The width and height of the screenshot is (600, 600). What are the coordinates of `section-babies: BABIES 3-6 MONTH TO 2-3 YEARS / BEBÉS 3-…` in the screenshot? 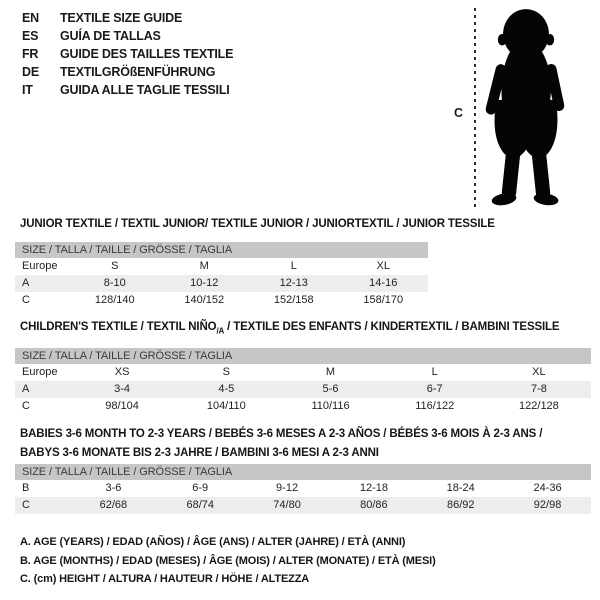 It's located at (307, 469).